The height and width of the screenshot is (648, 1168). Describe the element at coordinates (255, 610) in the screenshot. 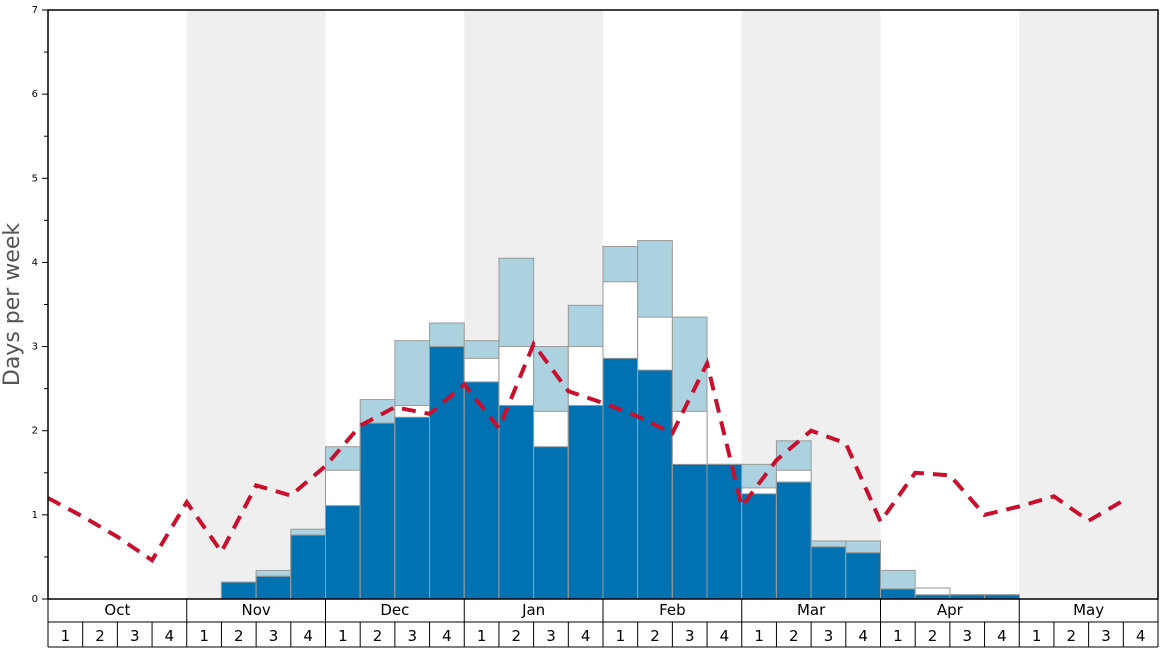

I see `month-label: Nov` at that location.